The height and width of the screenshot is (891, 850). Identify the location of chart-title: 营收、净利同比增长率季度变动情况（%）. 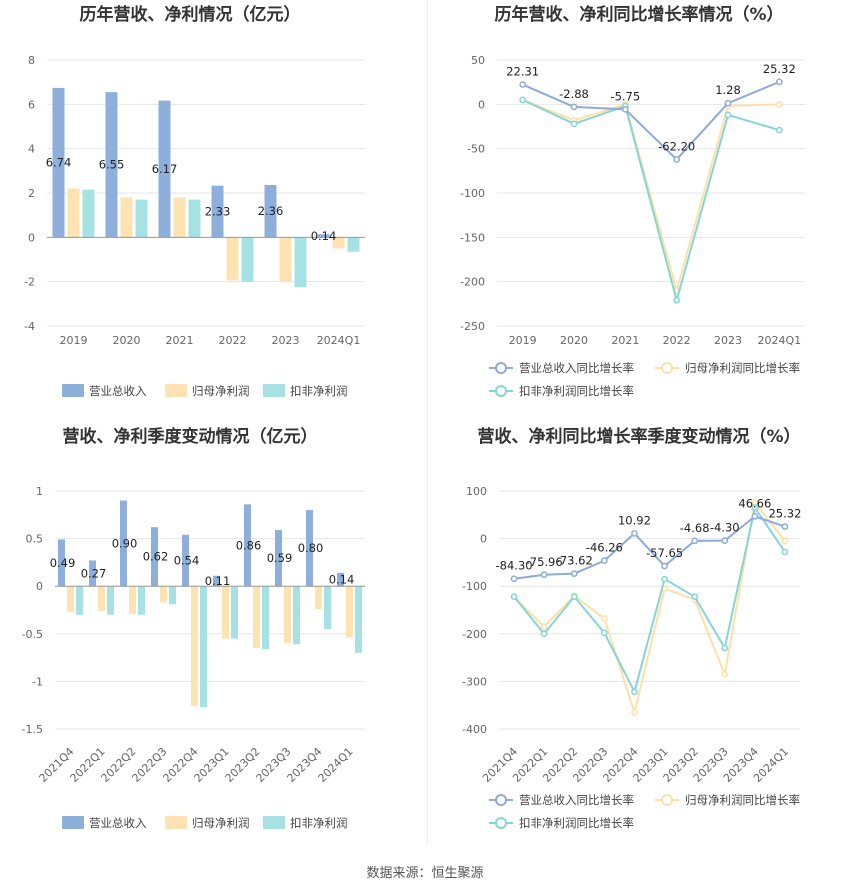
(638, 436).